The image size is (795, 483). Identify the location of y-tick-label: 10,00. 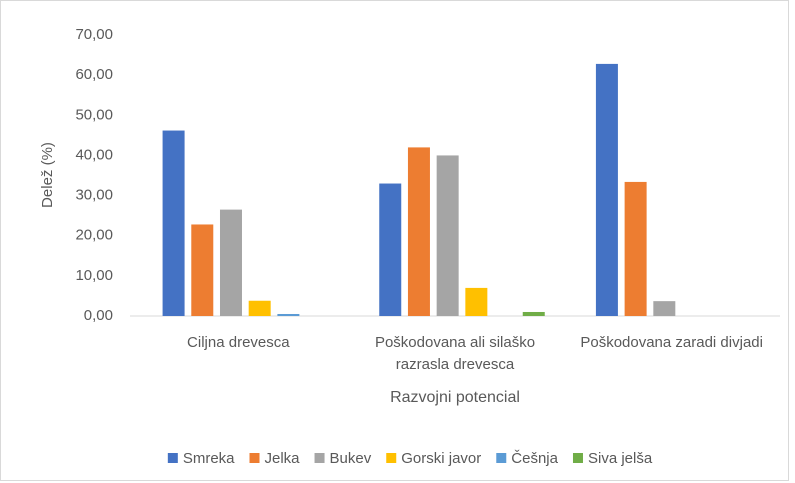
(94, 275).